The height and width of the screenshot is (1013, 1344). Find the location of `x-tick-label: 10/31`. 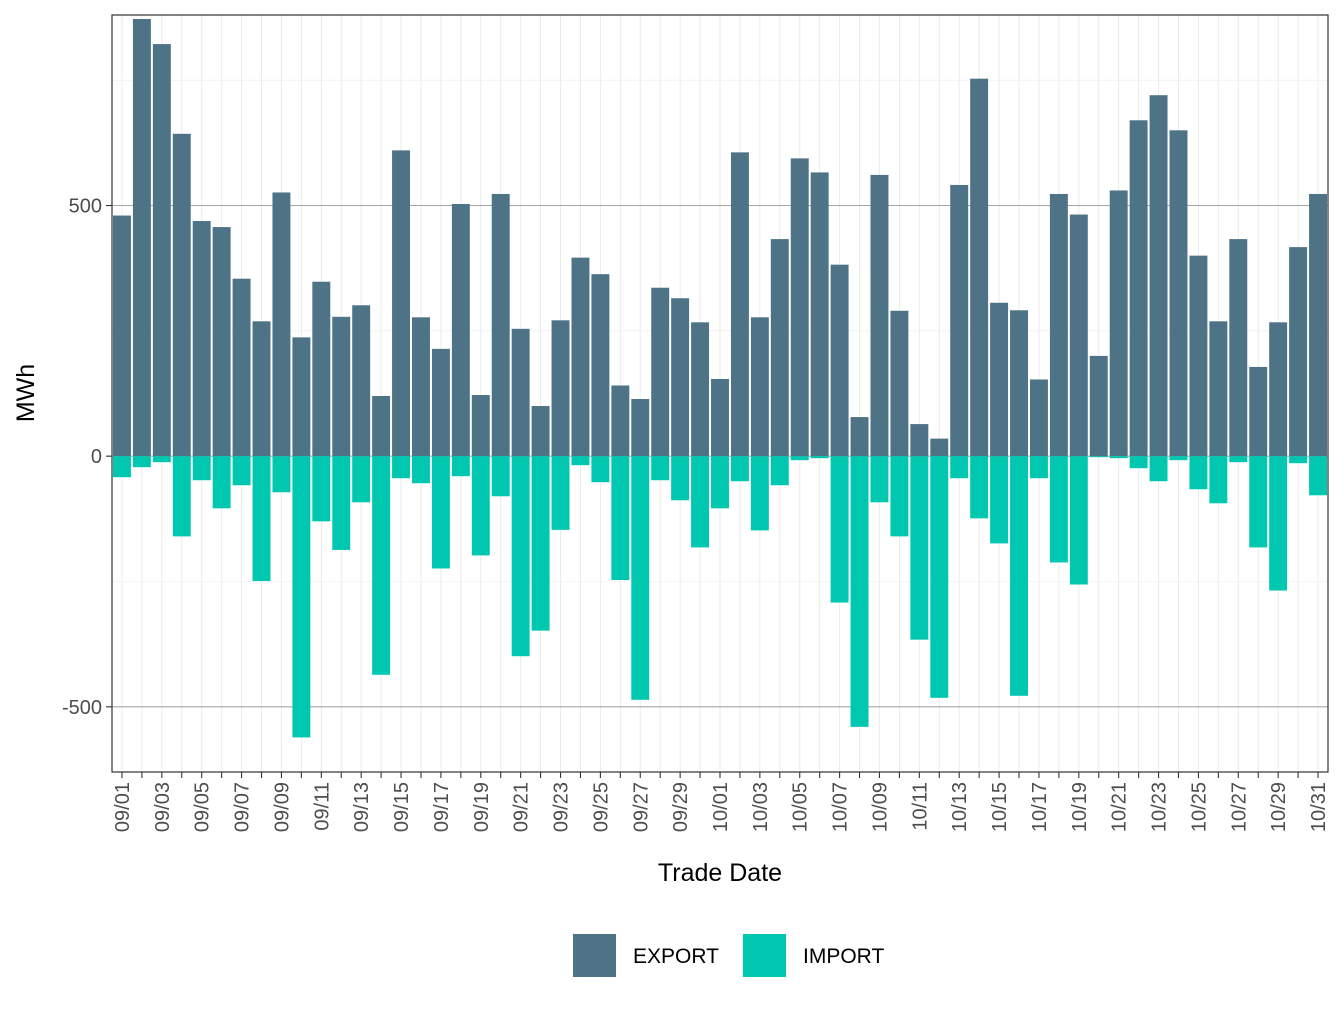

x-tick-label: 10/31 is located at coordinates (1319, 807).